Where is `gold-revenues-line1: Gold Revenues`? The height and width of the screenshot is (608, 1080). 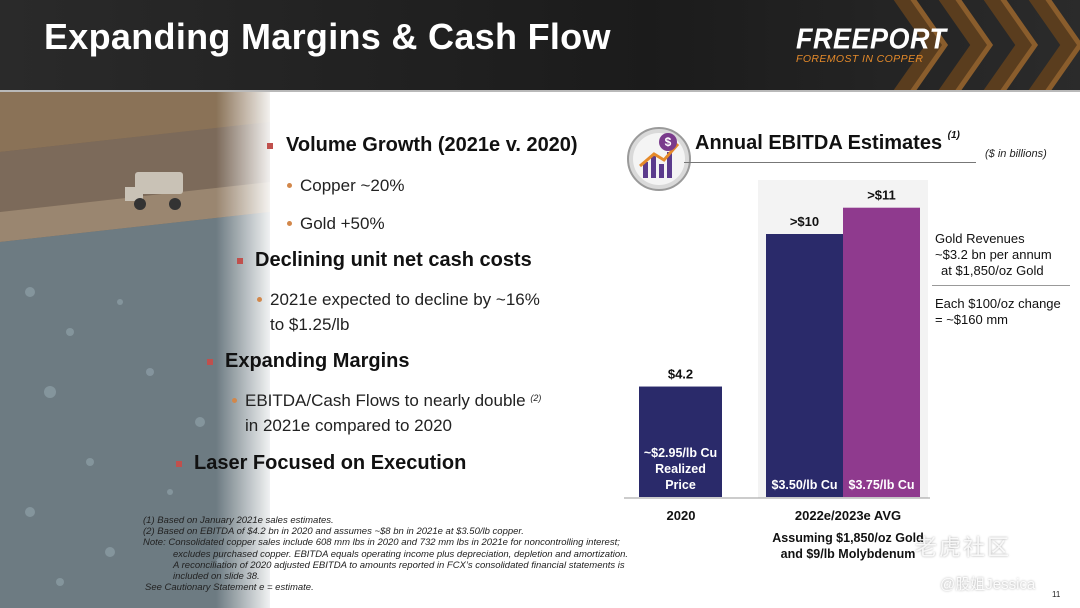
gold-revenues-line1: Gold Revenues is located at coordinates (980, 238).